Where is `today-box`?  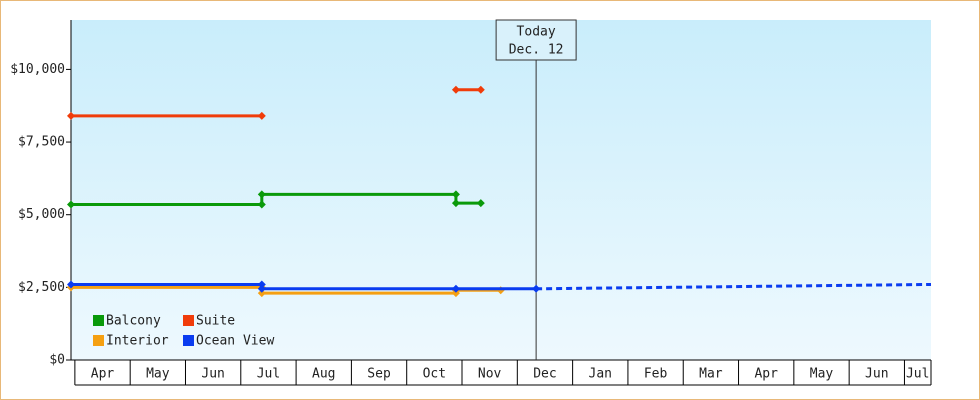 today-box is located at coordinates (536, 40).